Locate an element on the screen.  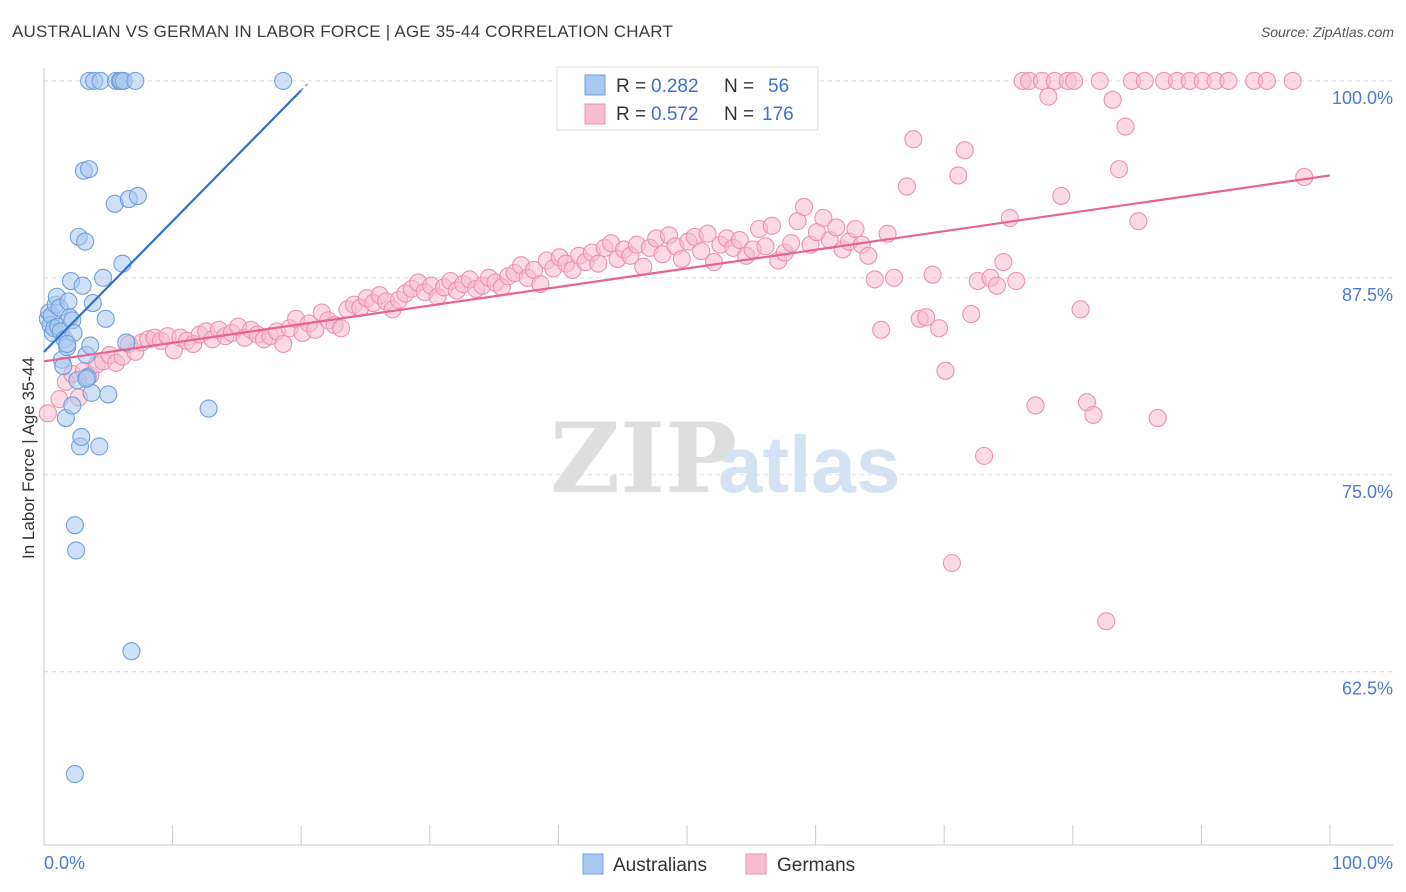
legend-germans-swatch is located at coordinates (595, 114).